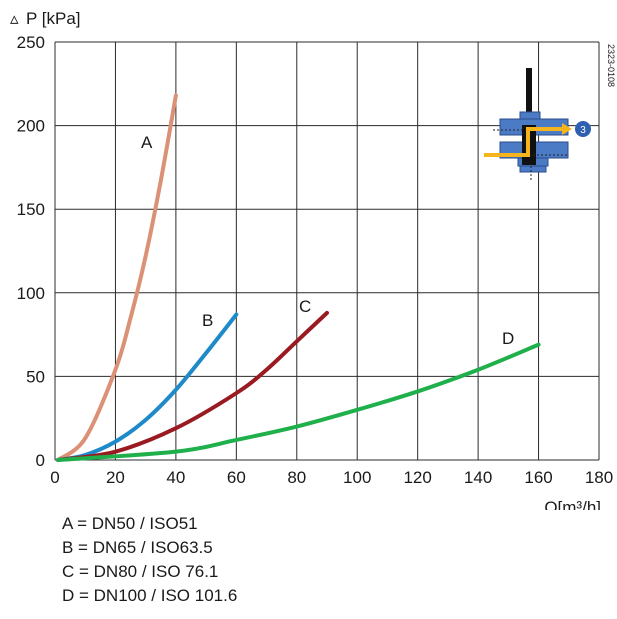 The image size is (617, 619). What do you see at coordinates (529, 91) in the screenshot?
I see `valve-stem` at bounding box center [529, 91].